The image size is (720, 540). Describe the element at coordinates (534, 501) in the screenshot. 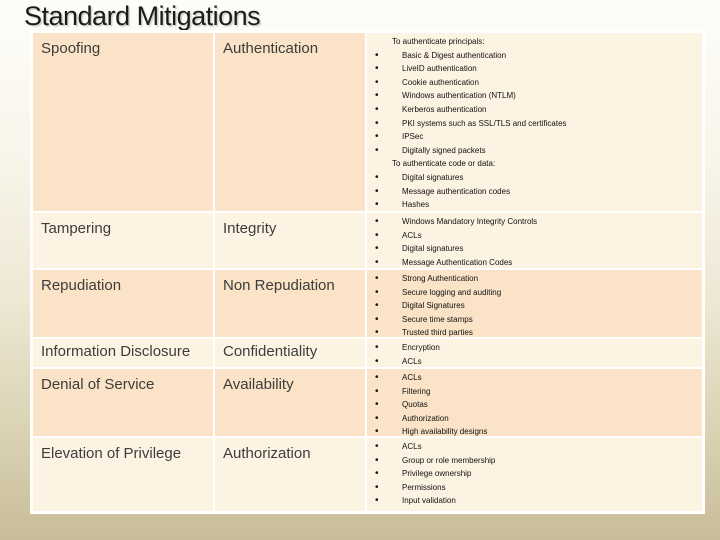

I see `mitigation-bullet-item: Input validation` at that location.